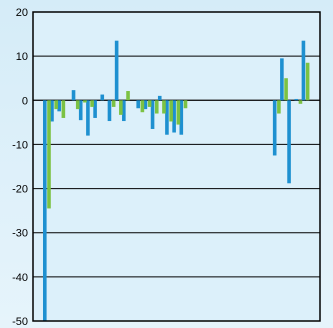  Describe the element at coordinates (20, 322) in the screenshot. I see `y-tick-label: -50` at that location.